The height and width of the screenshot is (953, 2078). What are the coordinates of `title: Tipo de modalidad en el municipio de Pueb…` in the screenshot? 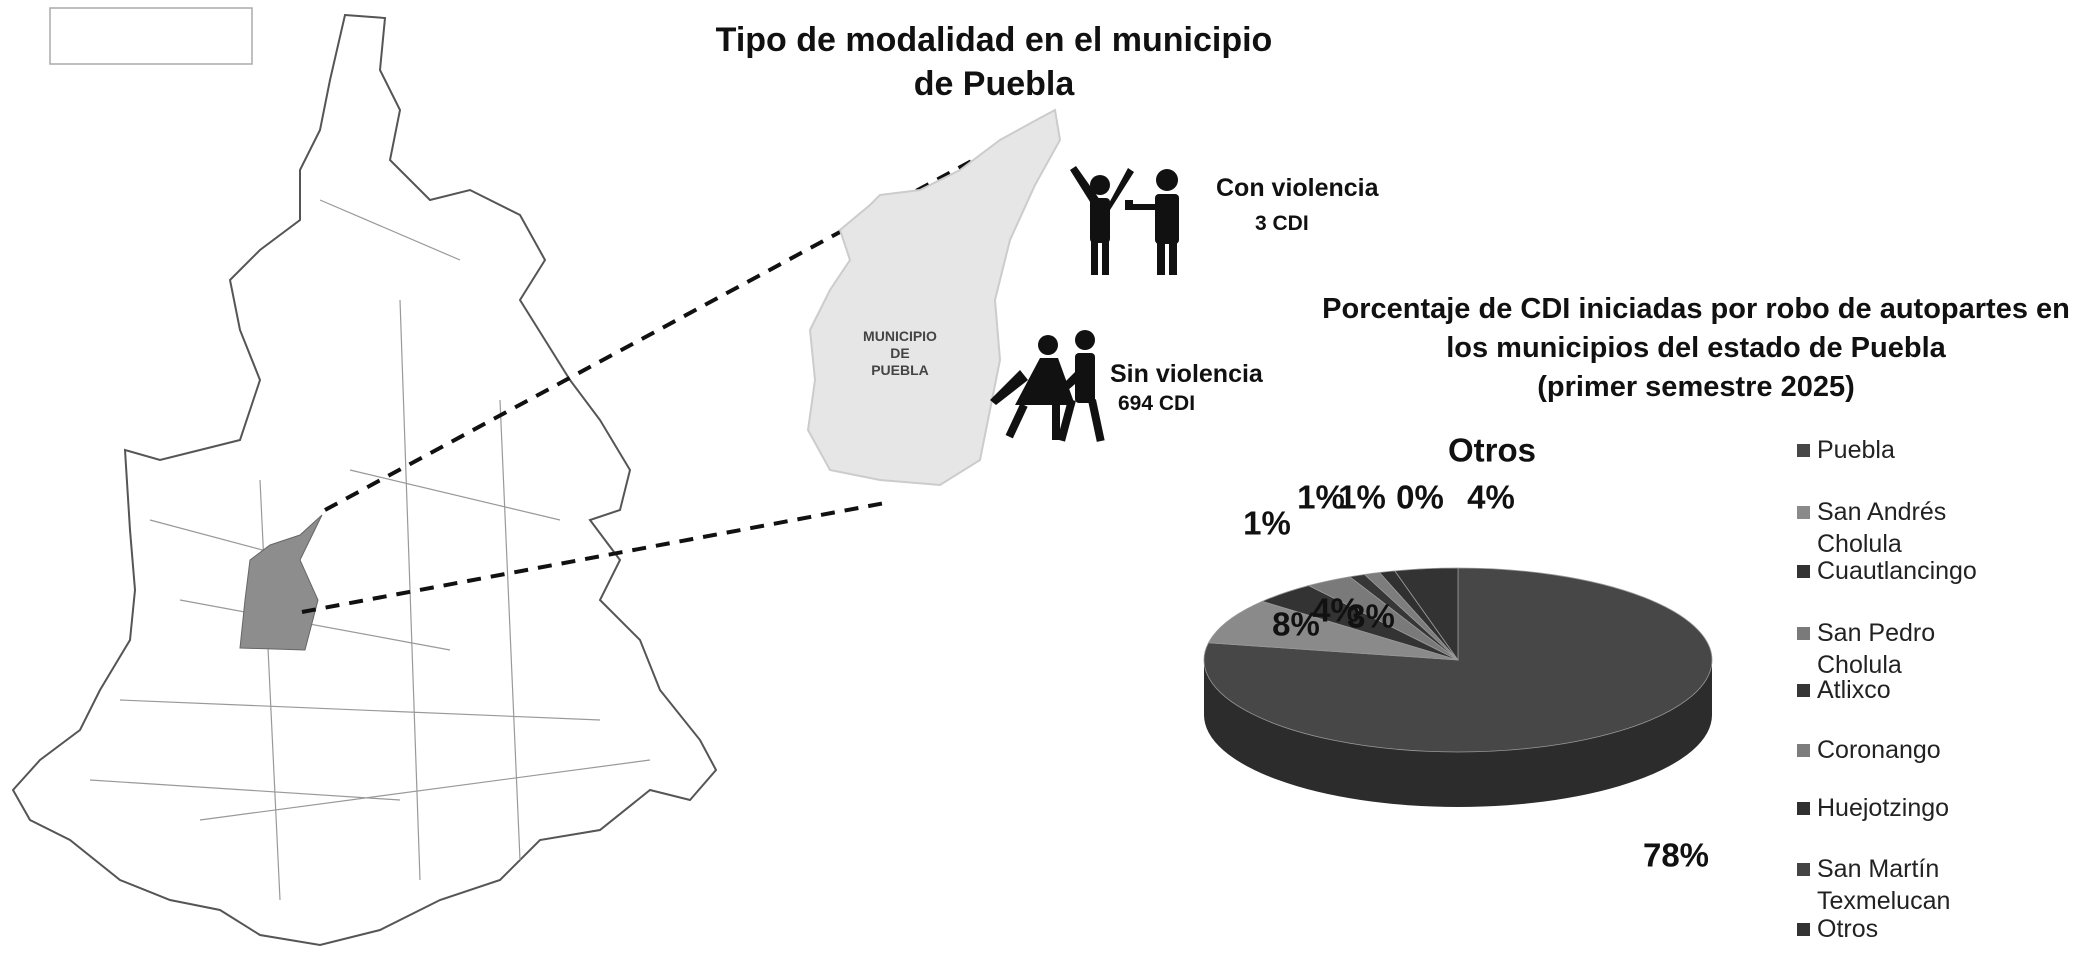 It's located at (994, 62).